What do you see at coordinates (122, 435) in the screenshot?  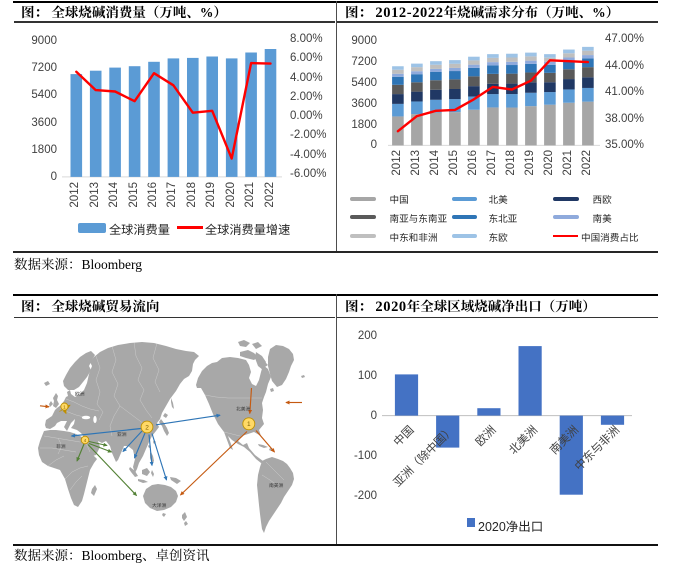 I see `svg-text: 亚洲` at bounding box center [122, 435].